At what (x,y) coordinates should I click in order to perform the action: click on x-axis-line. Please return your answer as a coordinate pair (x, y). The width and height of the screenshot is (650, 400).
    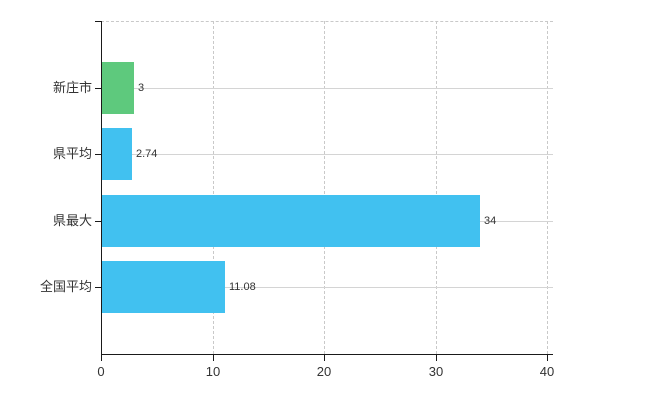
    Looking at the image, I should click on (327, 355).